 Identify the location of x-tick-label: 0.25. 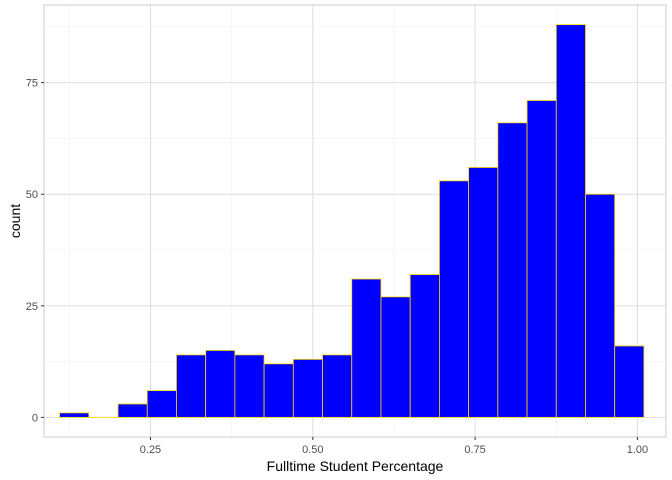
(150, 450).